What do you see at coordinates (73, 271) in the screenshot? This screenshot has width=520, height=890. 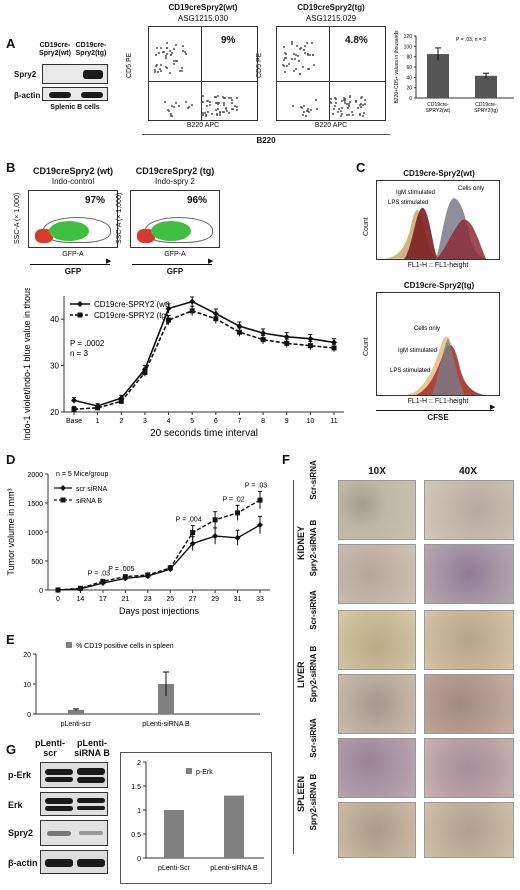 I see `facs-b1-gfp-label: GFP` at bounding box center [73, 271].